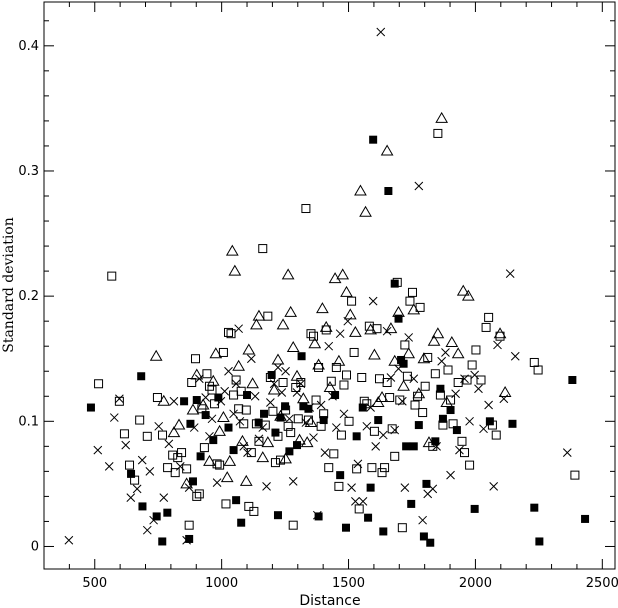  What do you see at coordinates (329, 600) in the screenshot?
I see `x-axis-title: Distance` at bounding box center [329, 600].